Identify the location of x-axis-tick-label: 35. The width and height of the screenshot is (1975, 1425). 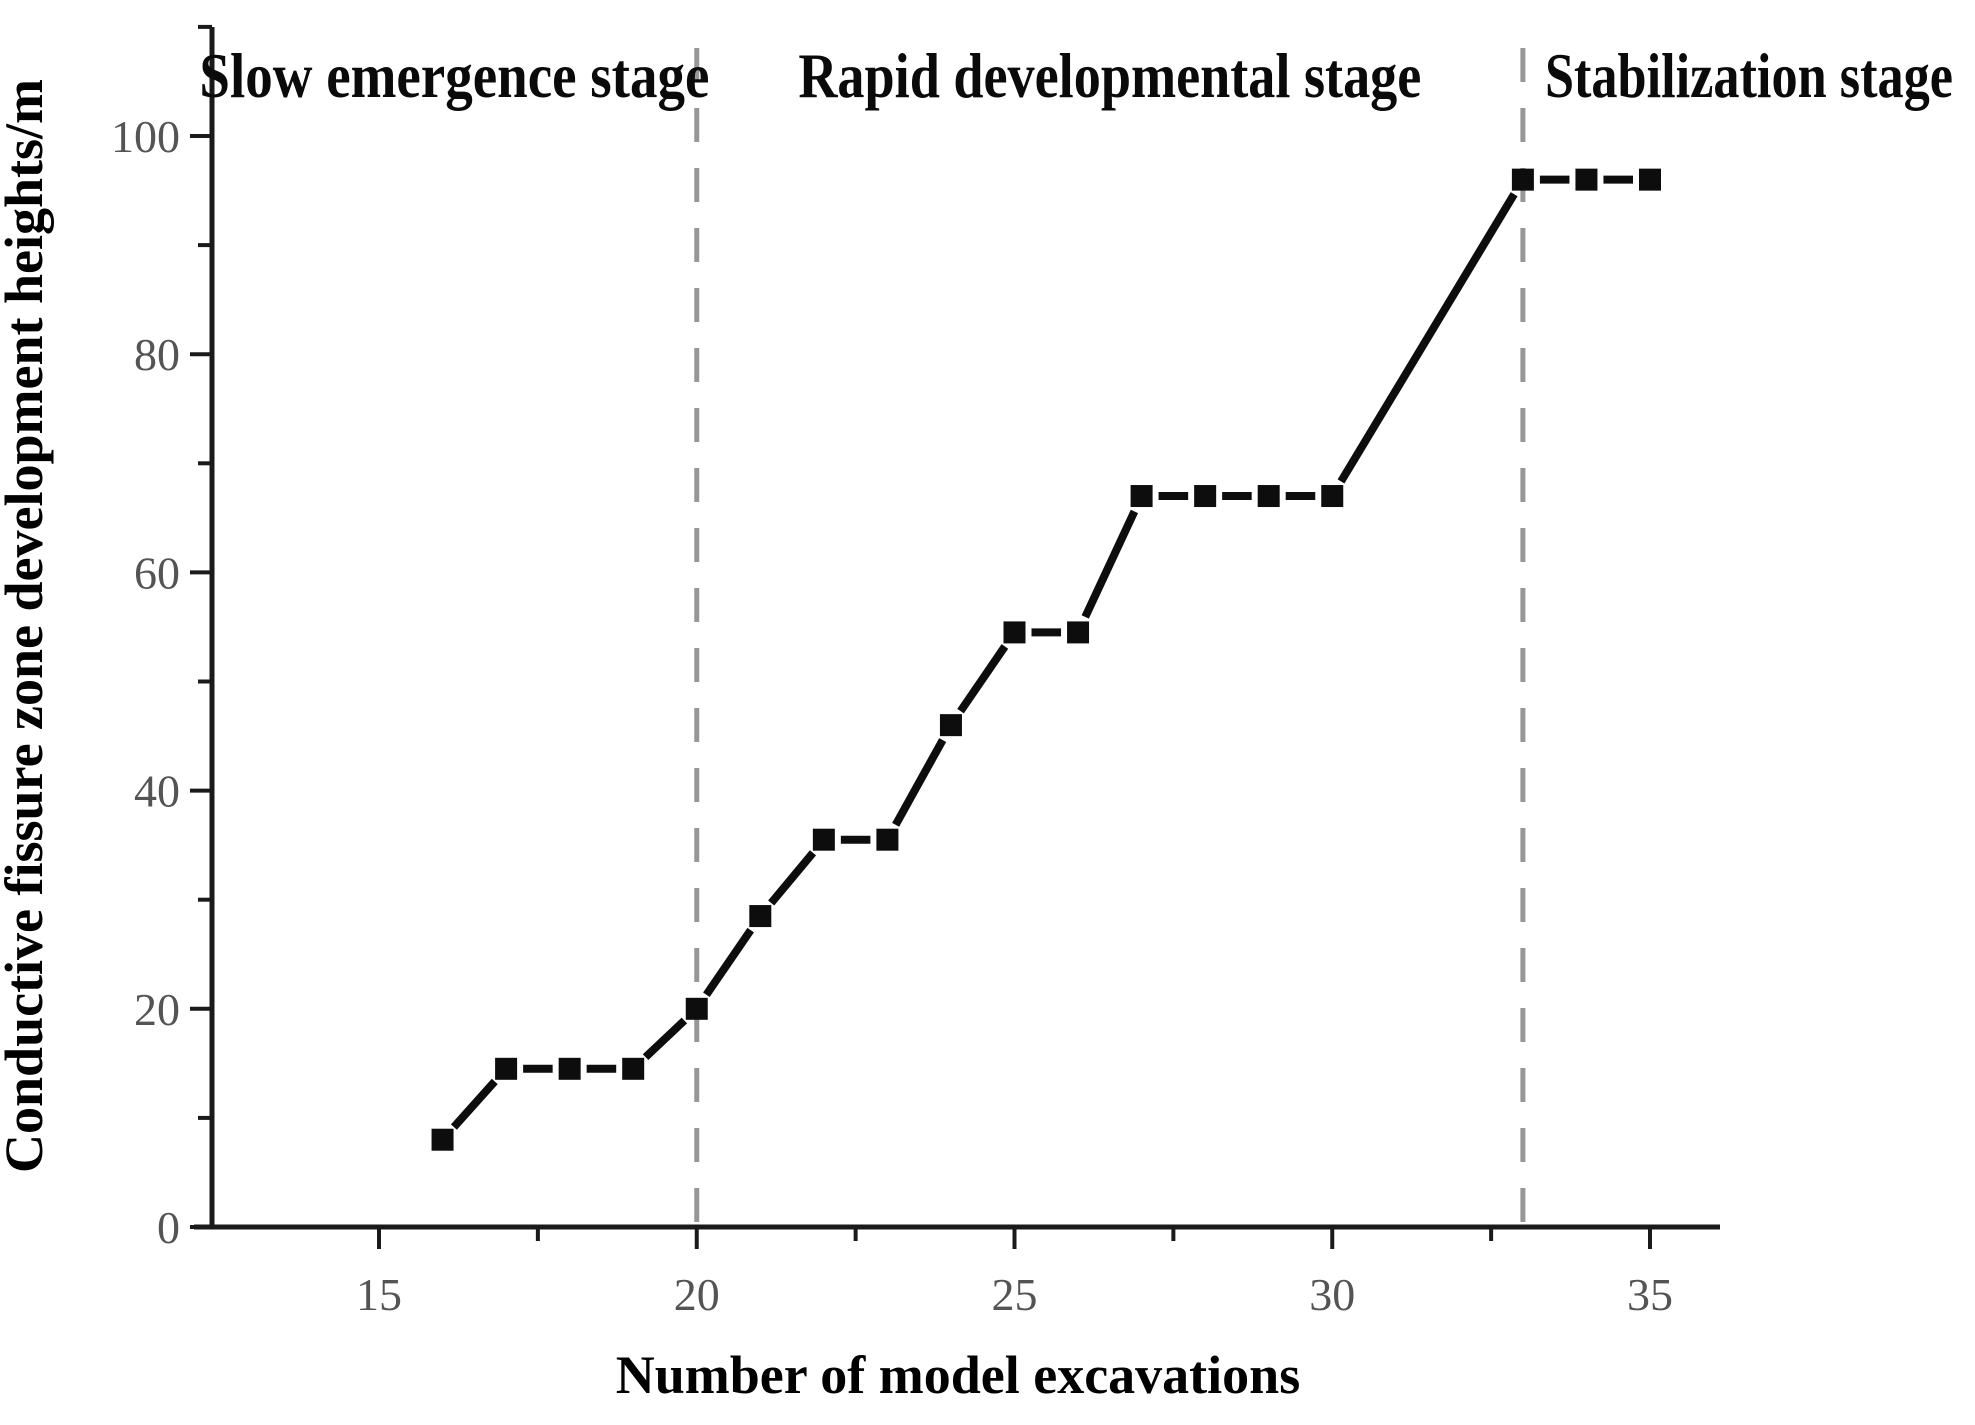
(1650, 1294).